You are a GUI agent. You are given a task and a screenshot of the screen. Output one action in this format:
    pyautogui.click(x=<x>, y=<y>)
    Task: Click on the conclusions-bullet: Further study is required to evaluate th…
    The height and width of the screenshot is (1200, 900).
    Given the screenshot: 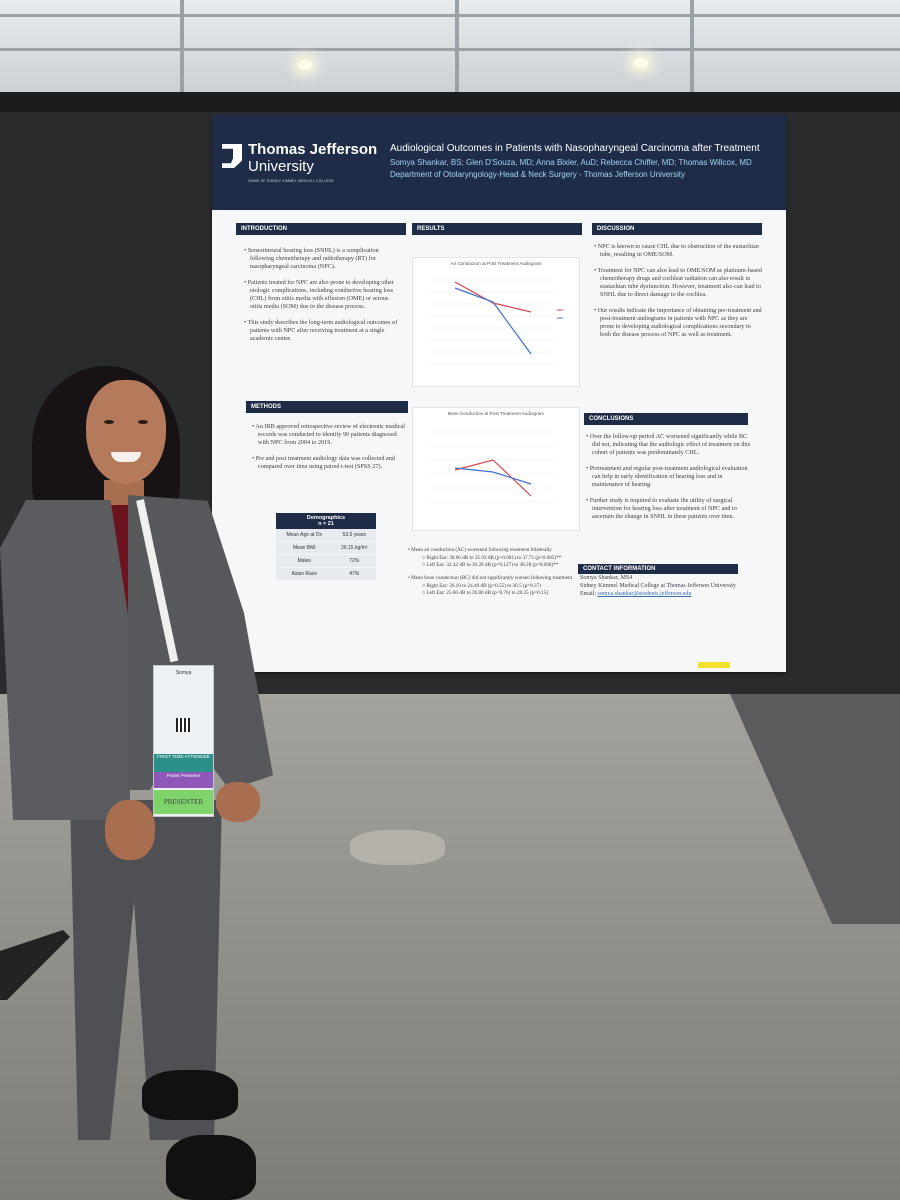 What is the action you would take?
    pyautogui.click(x=668, y=509)
    